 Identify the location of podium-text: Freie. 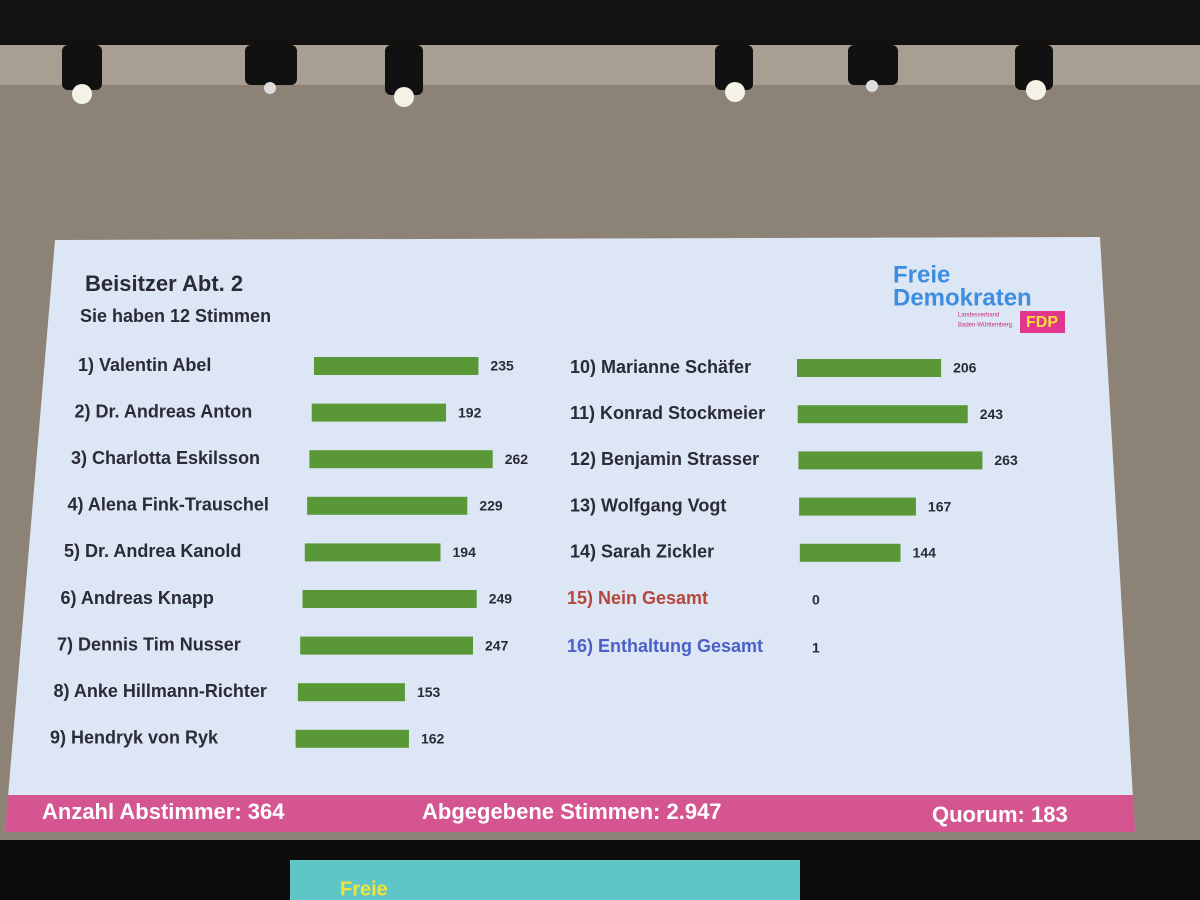
(364, 889).